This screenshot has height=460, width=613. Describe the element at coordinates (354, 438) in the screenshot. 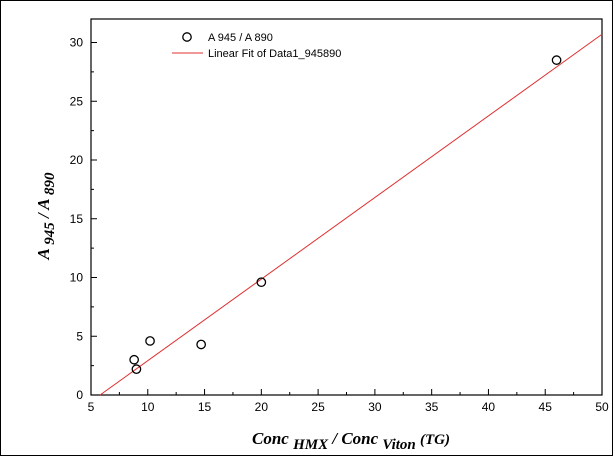

I see `x-axis-title-main2: / Conc` at that location.